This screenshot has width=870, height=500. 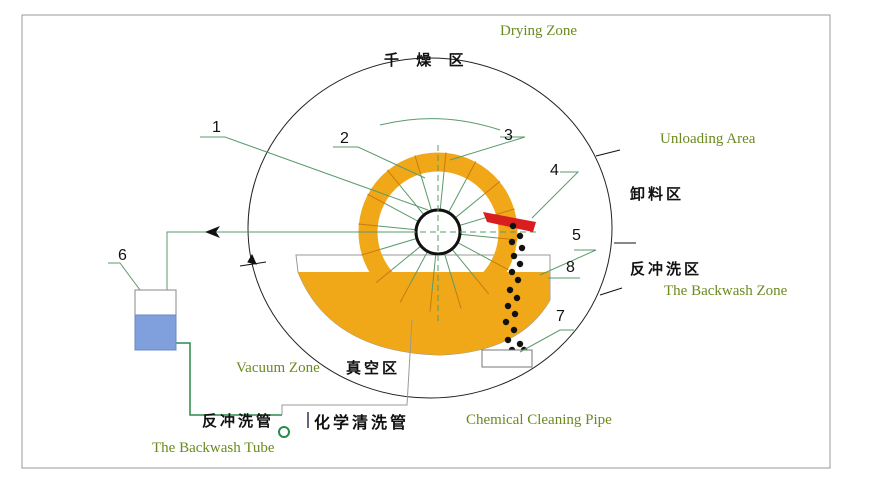 What do you see at coordinates (708, 139) in the screenshot?
I see `unloading-en: Unloading Area` at bounding box center [708, 139].